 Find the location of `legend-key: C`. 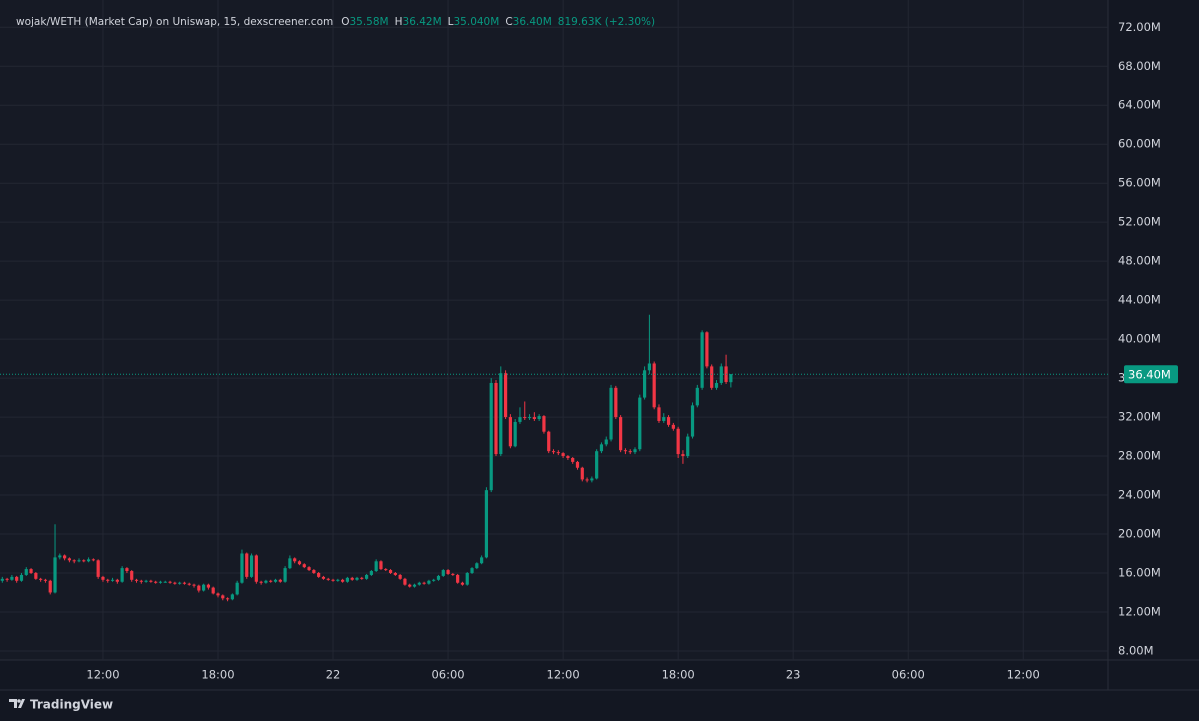

legend-key: C is located at coordinates (508, 22).